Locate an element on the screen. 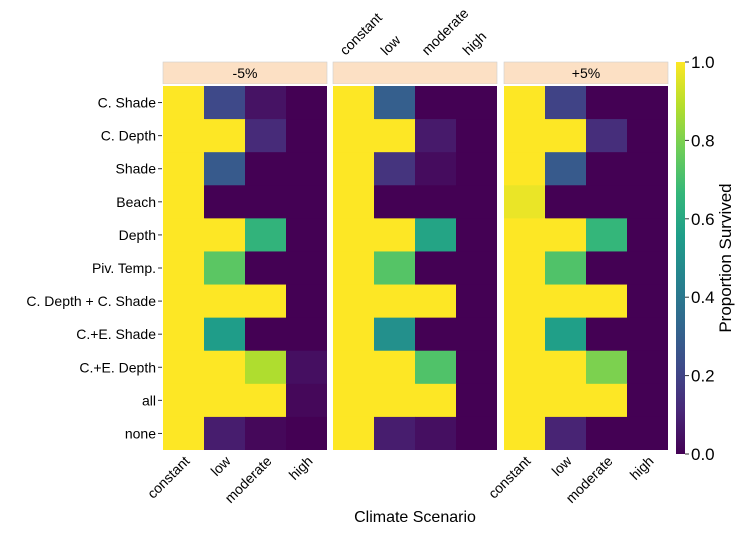  facet-strip is located at coordinates (415, 73).